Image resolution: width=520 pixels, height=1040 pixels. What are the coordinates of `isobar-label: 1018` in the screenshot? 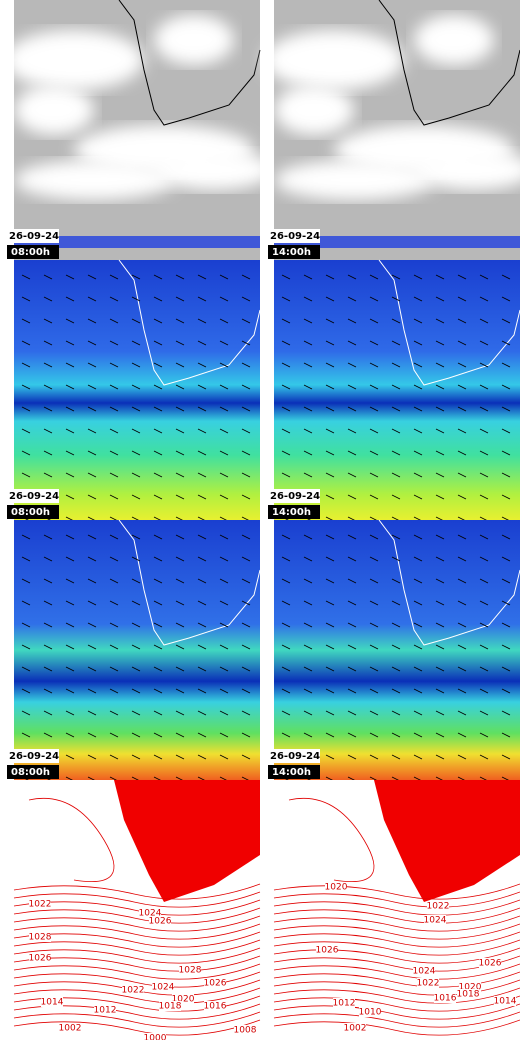 It's located at (468, 995).